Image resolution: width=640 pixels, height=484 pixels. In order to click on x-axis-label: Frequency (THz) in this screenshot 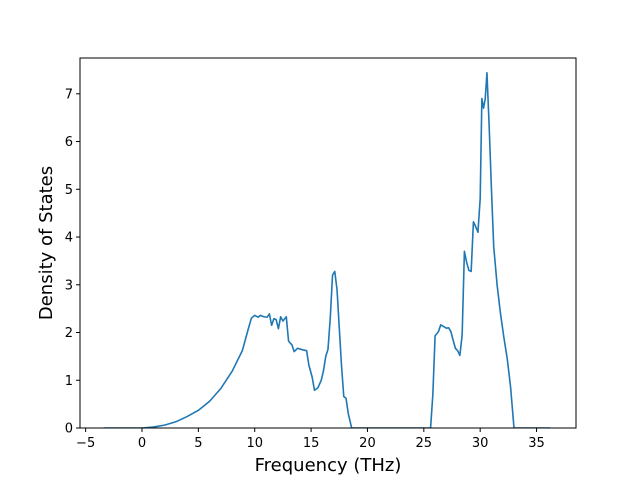, I will do `click(328, 465)`.